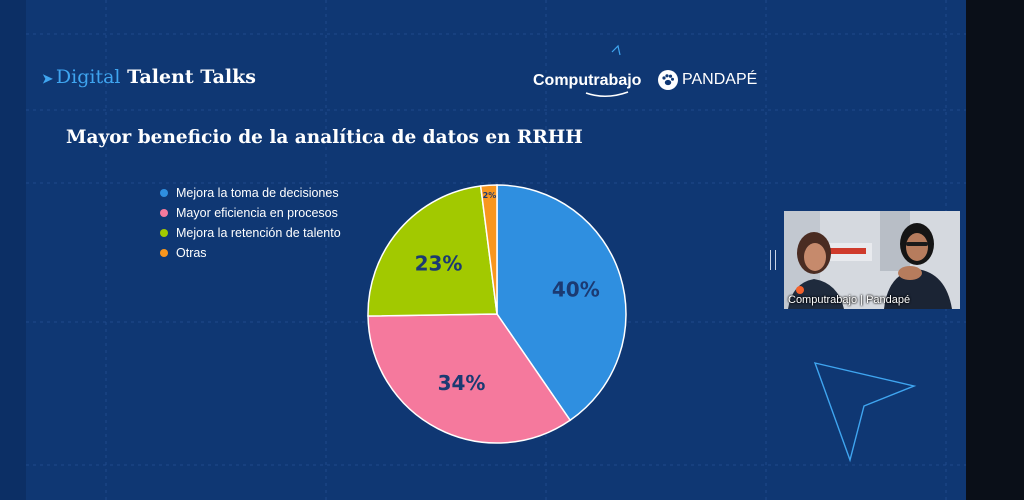 The height and width of the screenshot is (500, 1024). I want to click on pie-data-label: 34%, so click(462, 383).